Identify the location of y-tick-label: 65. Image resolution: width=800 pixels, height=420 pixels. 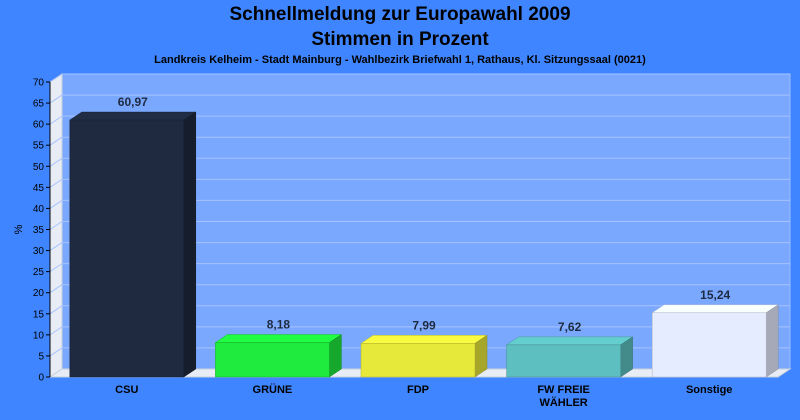
(39, 104).